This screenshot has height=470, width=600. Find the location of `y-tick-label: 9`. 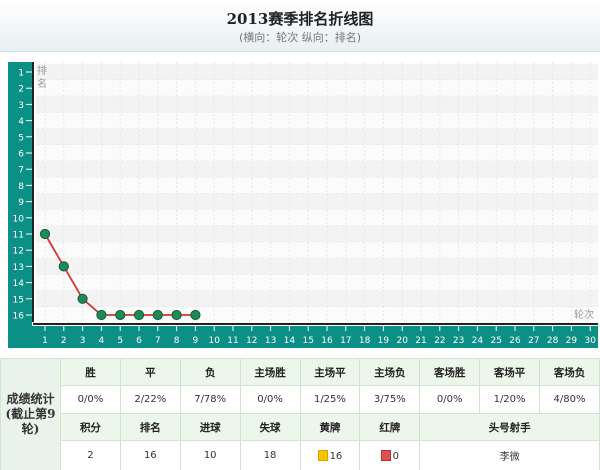

y-tick-label: 9 is located at coordinates (21, 203).